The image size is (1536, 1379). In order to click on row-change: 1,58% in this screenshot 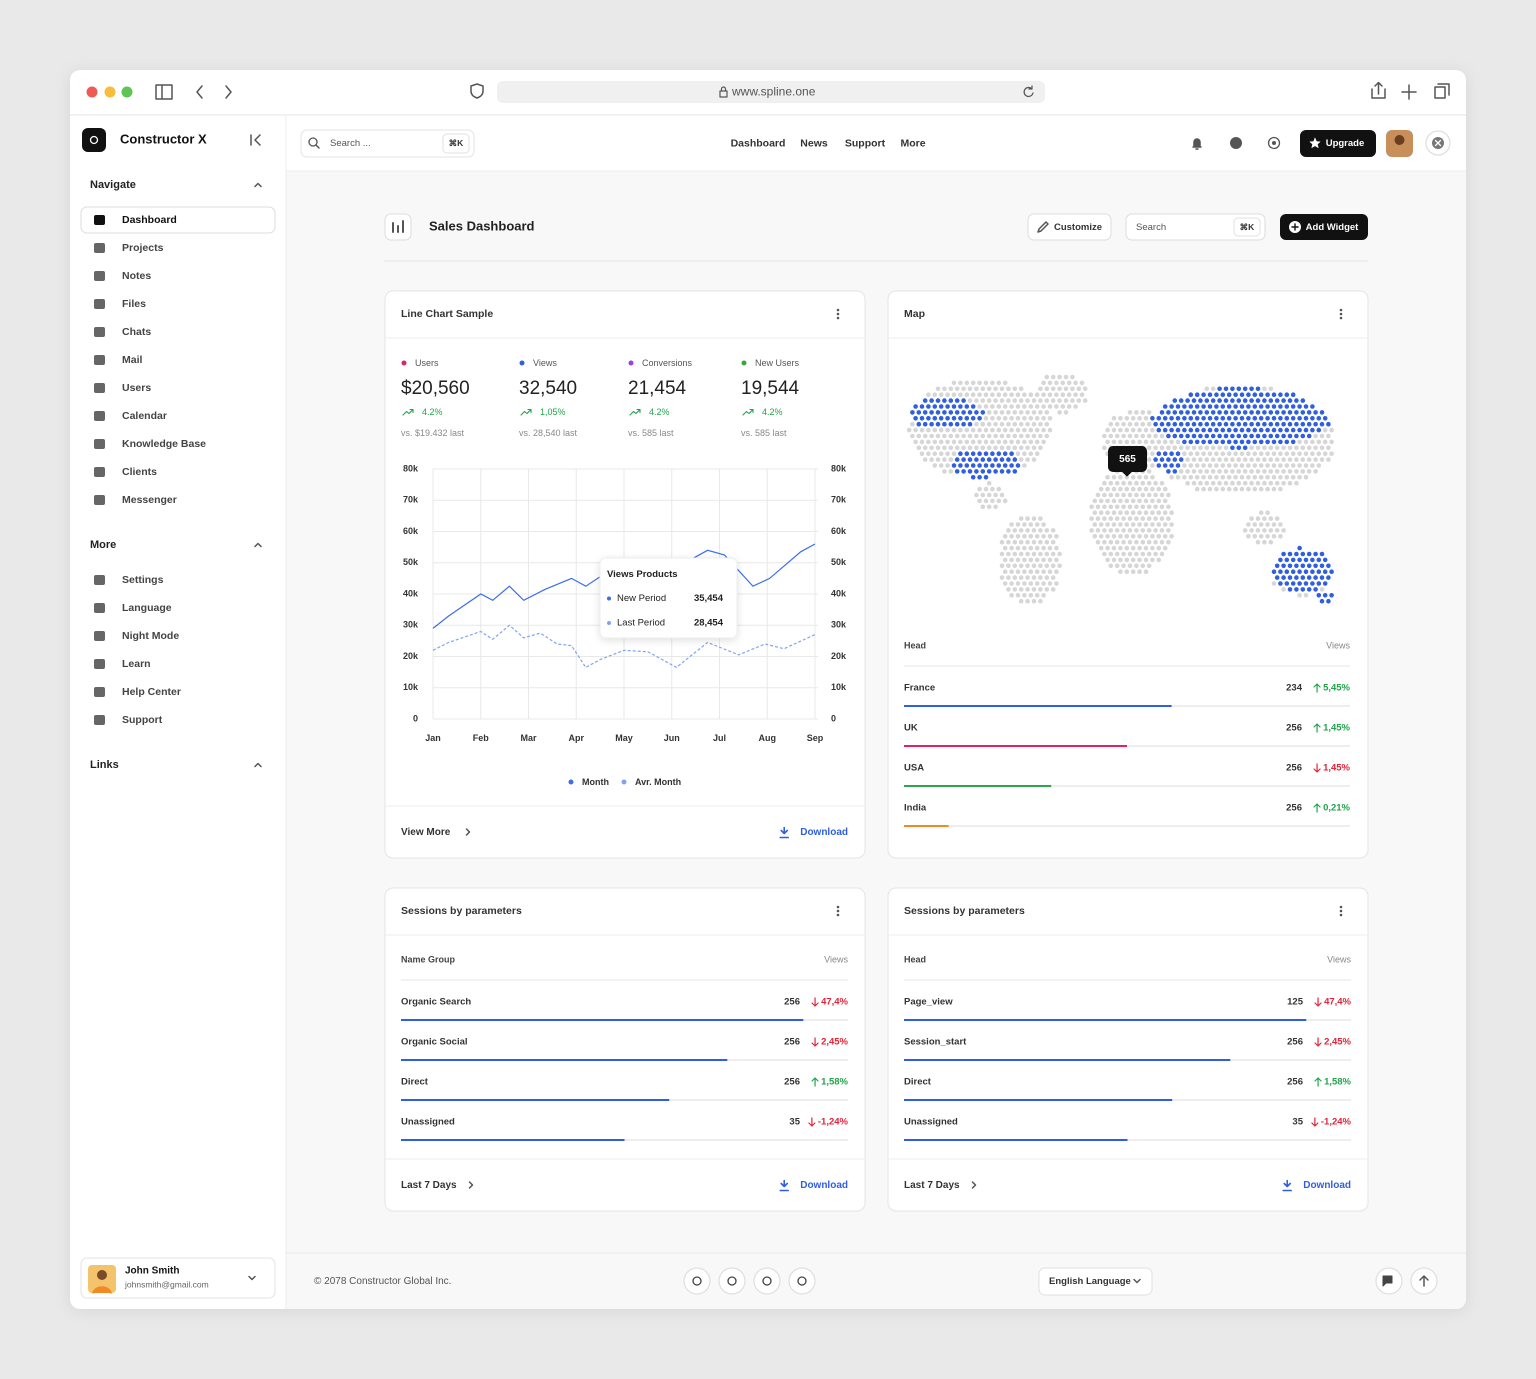, I will do `click(834, 1082)`.